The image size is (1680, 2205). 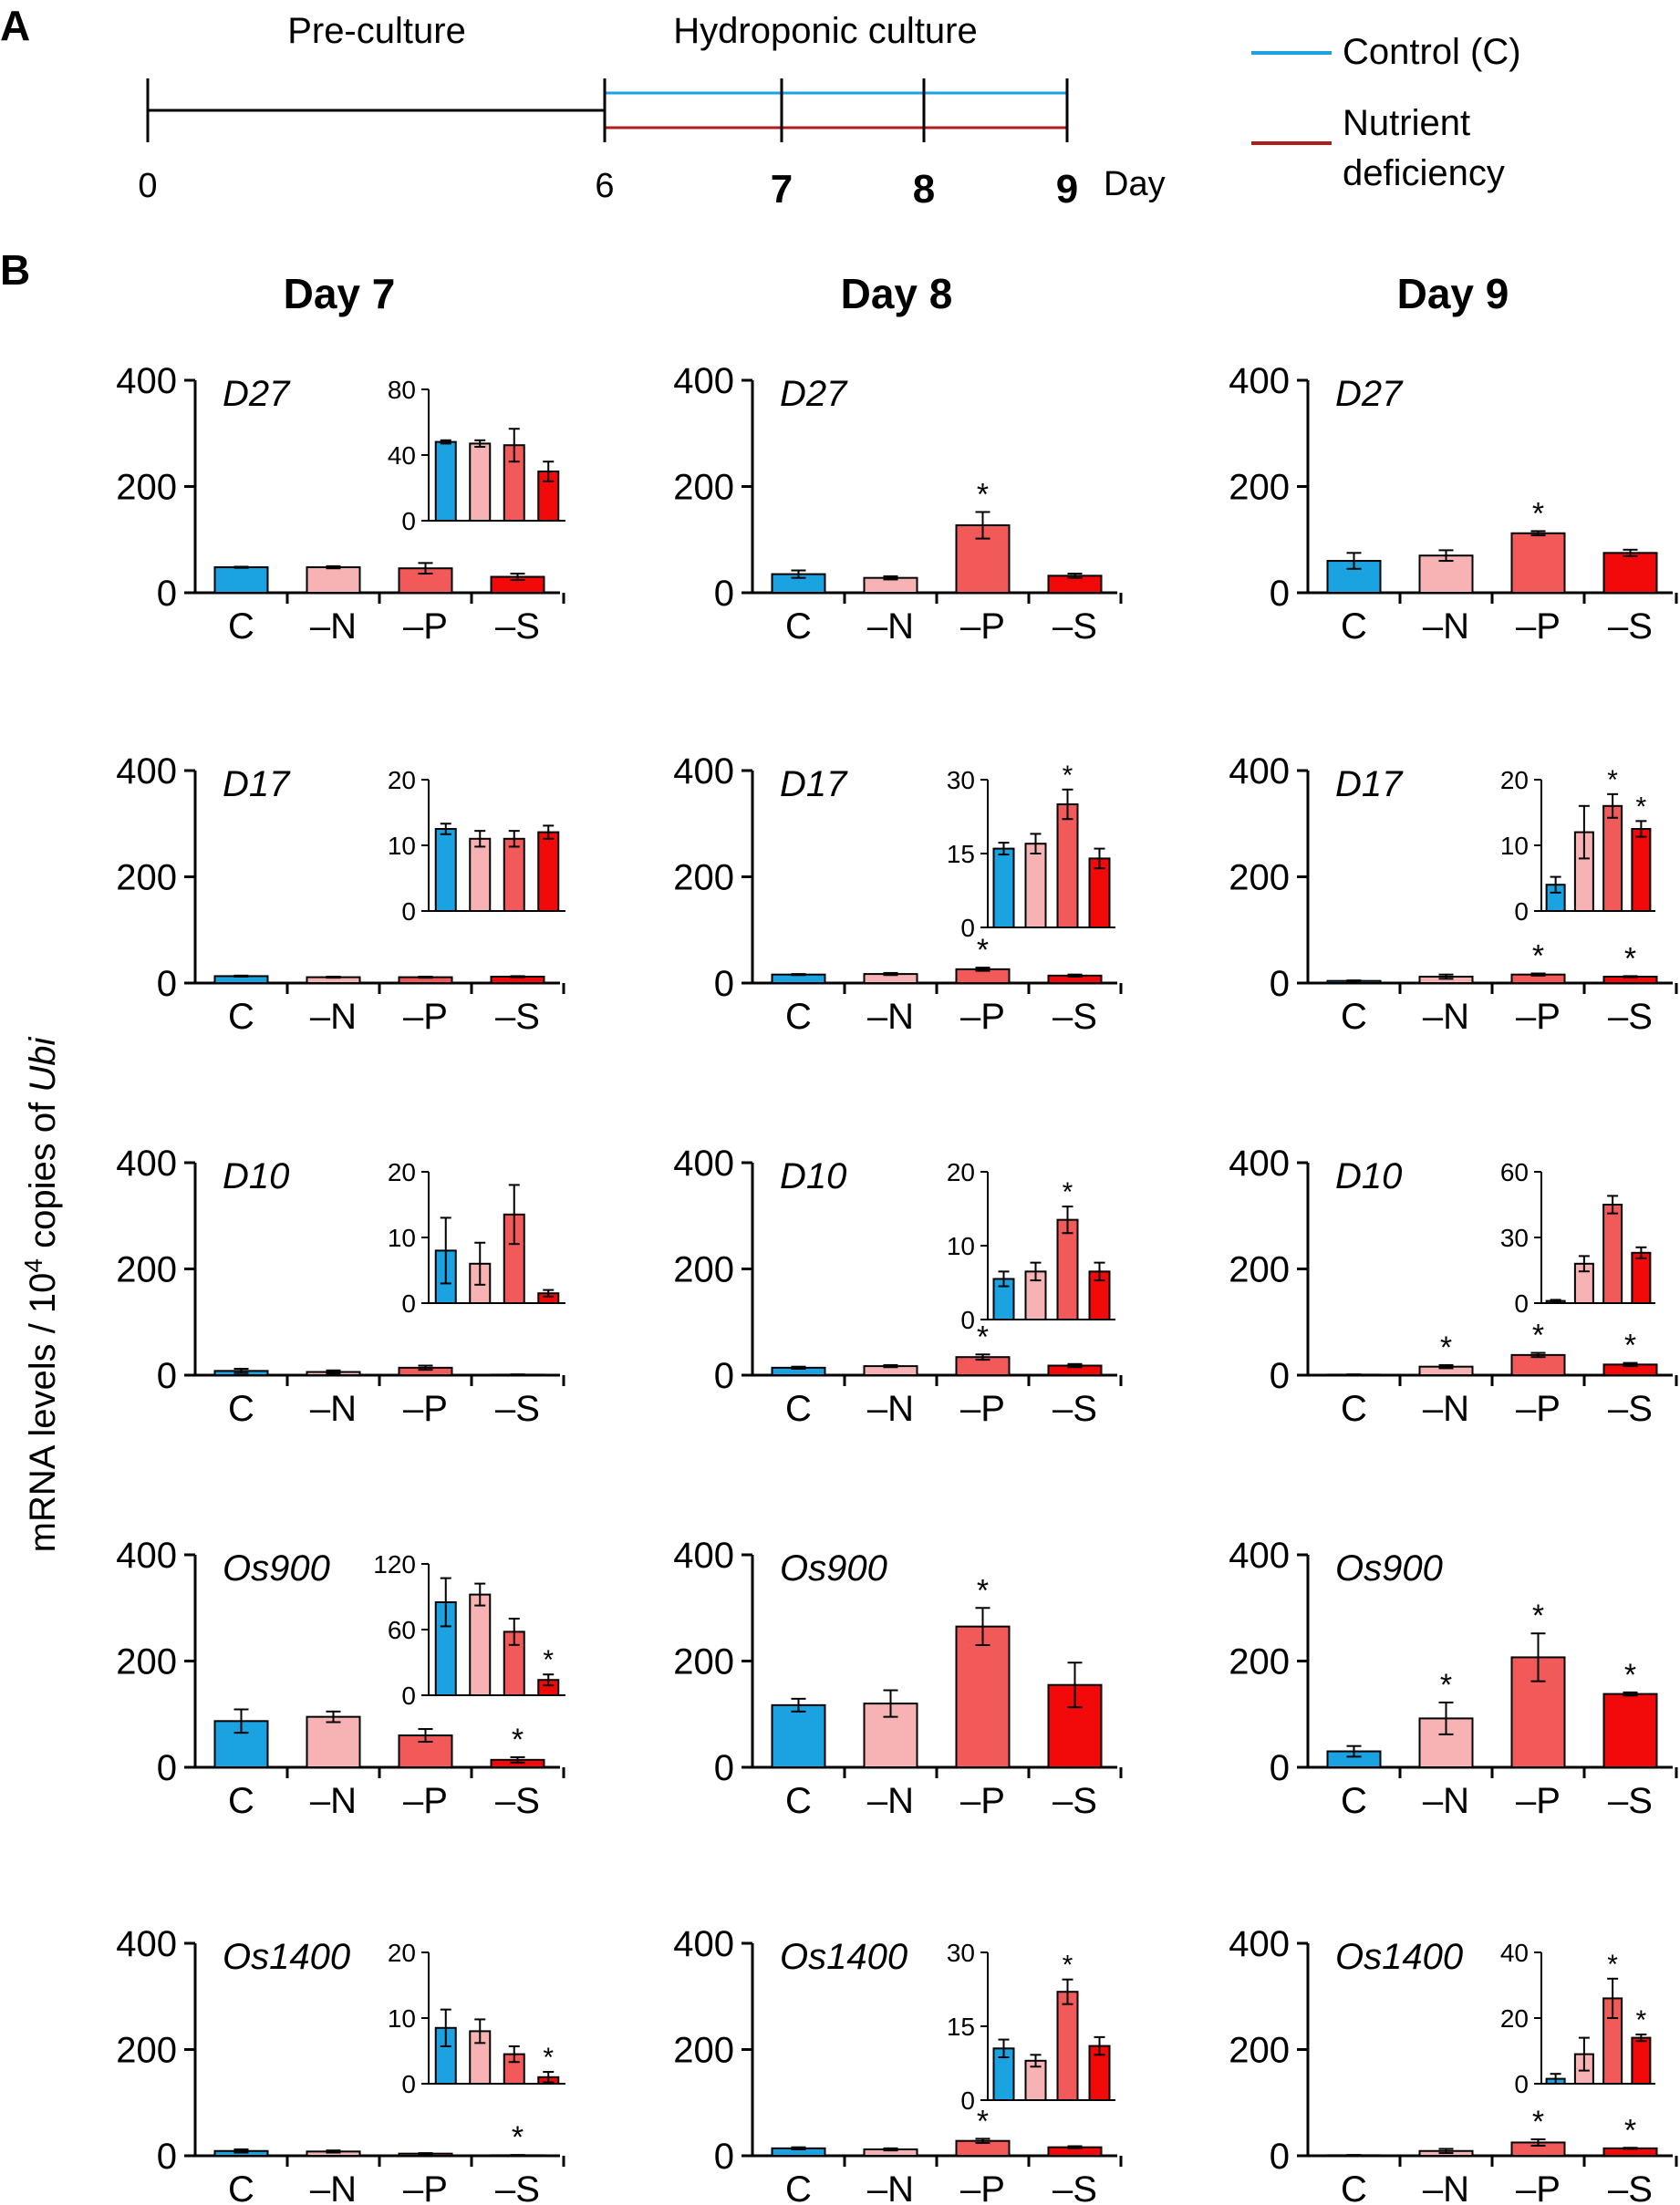 I want to click on chart-d27-day-9: 0 200 400 D27 C –N * –P –S, so click(x=1453, y=504).